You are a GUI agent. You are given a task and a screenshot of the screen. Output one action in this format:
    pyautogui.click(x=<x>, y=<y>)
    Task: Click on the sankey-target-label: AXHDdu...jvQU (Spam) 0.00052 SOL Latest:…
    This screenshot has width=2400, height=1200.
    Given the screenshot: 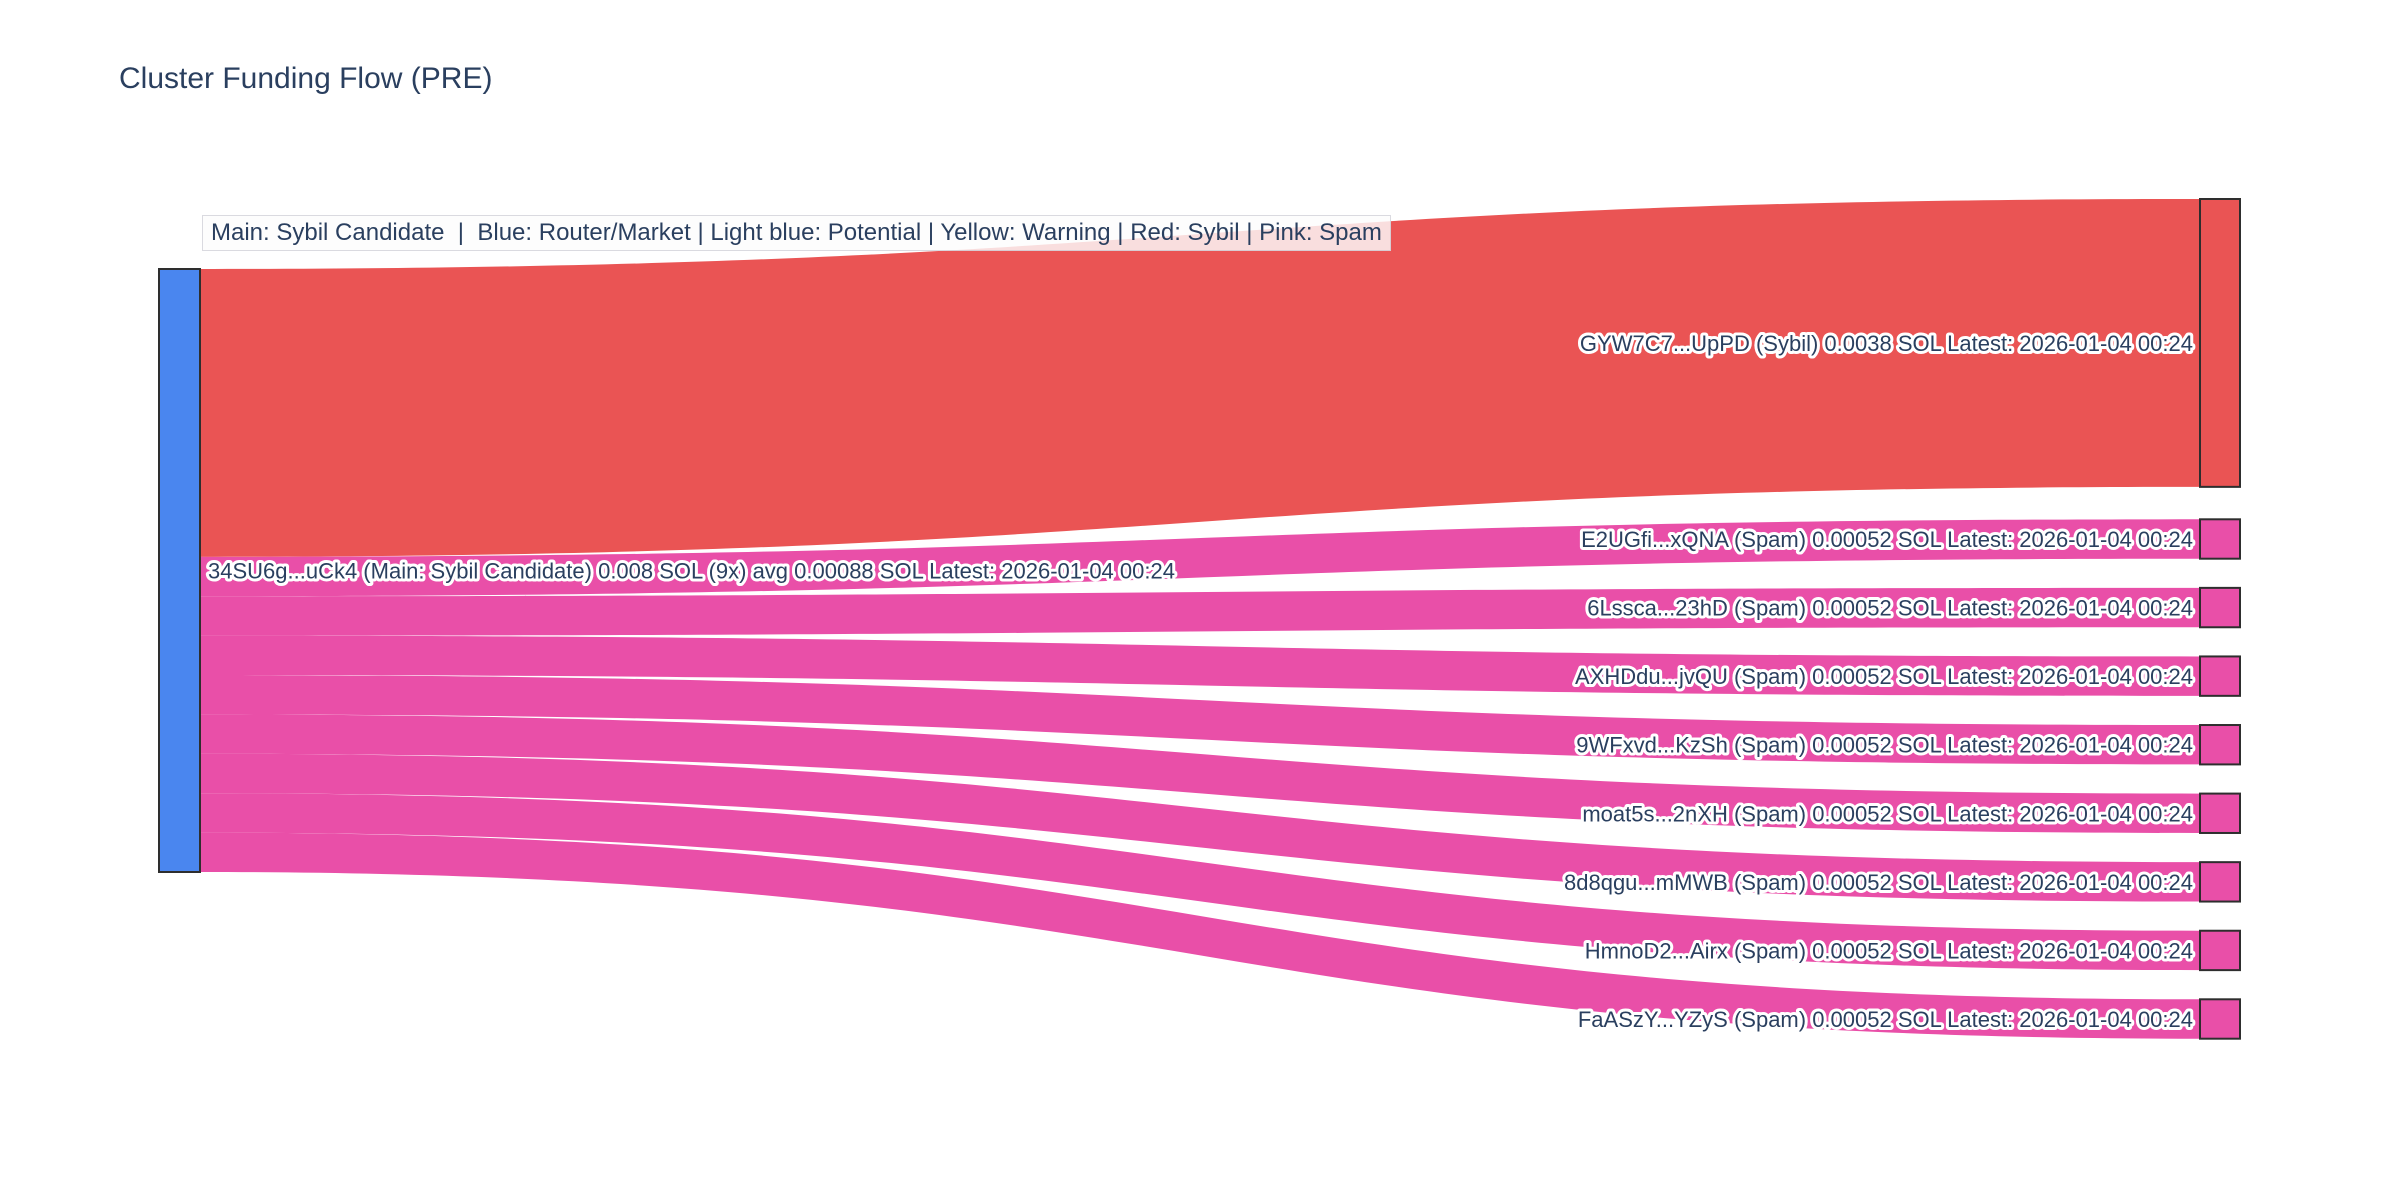 What is the action you would take?
    pyautogui.click(x=1884, y=676)
    